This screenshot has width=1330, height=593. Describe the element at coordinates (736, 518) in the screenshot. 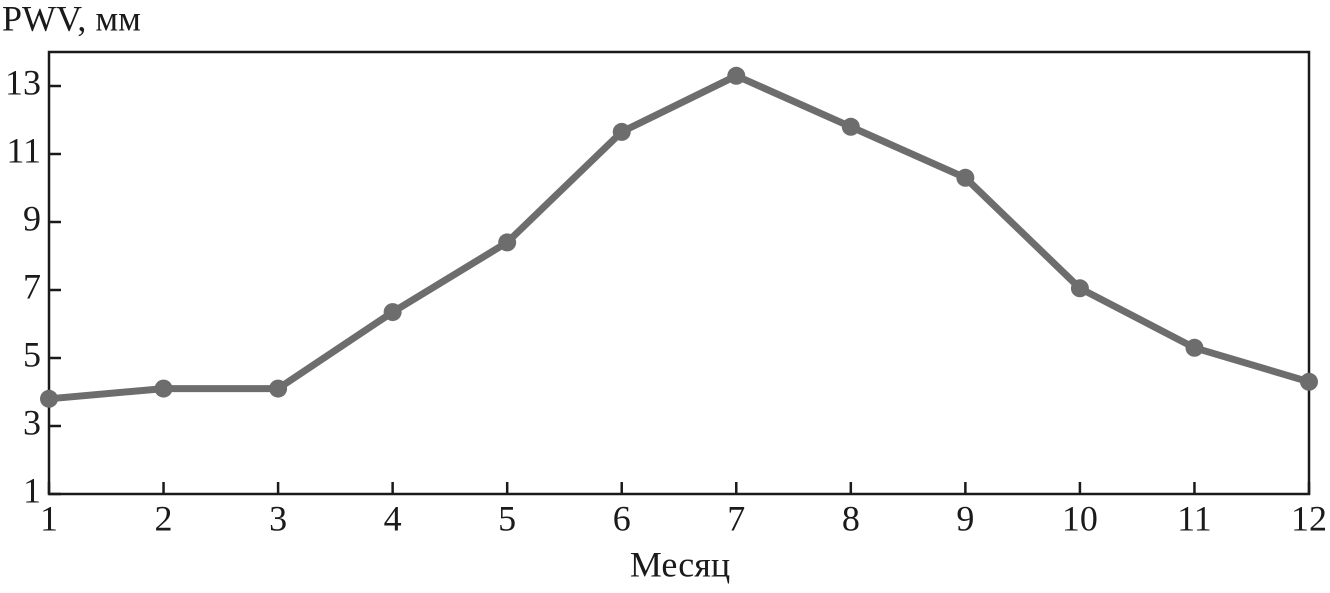

I see `x-tick-label: 7` at that location.